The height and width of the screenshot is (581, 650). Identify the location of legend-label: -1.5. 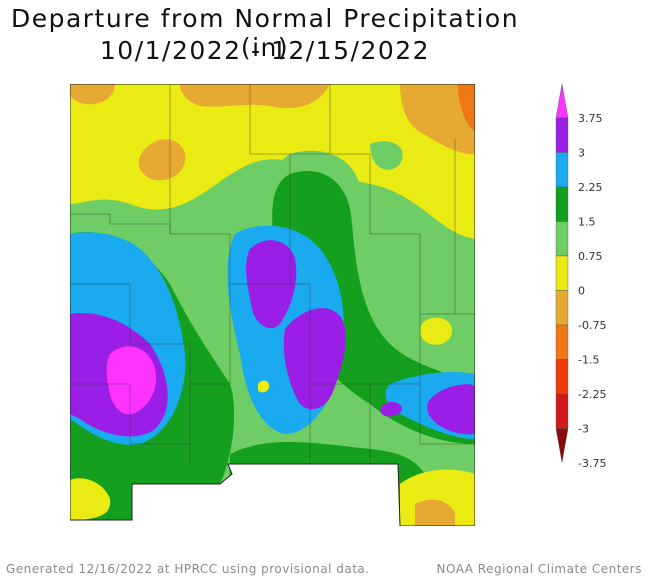
(588, 360).